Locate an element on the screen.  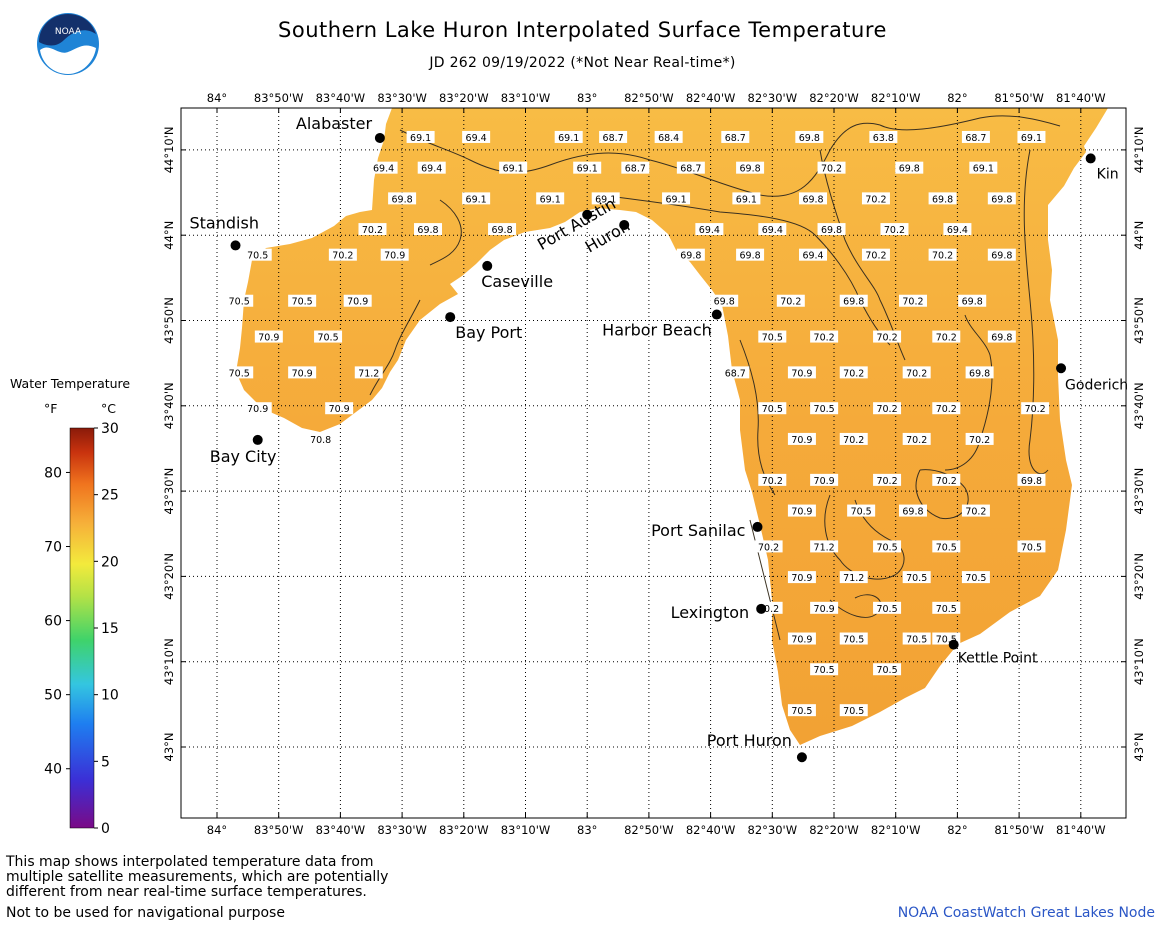
lon-label-top: 82°10'W is located at coordinates (896, 98).